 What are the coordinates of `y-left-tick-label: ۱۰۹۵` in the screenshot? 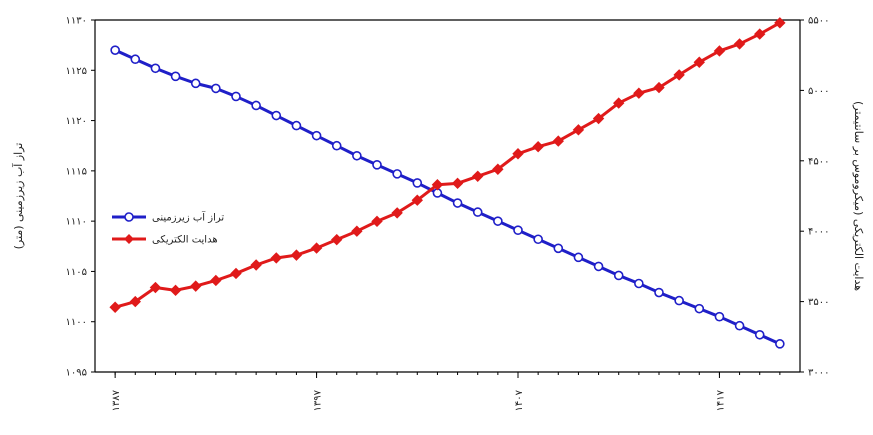 It's located at (76, 373).